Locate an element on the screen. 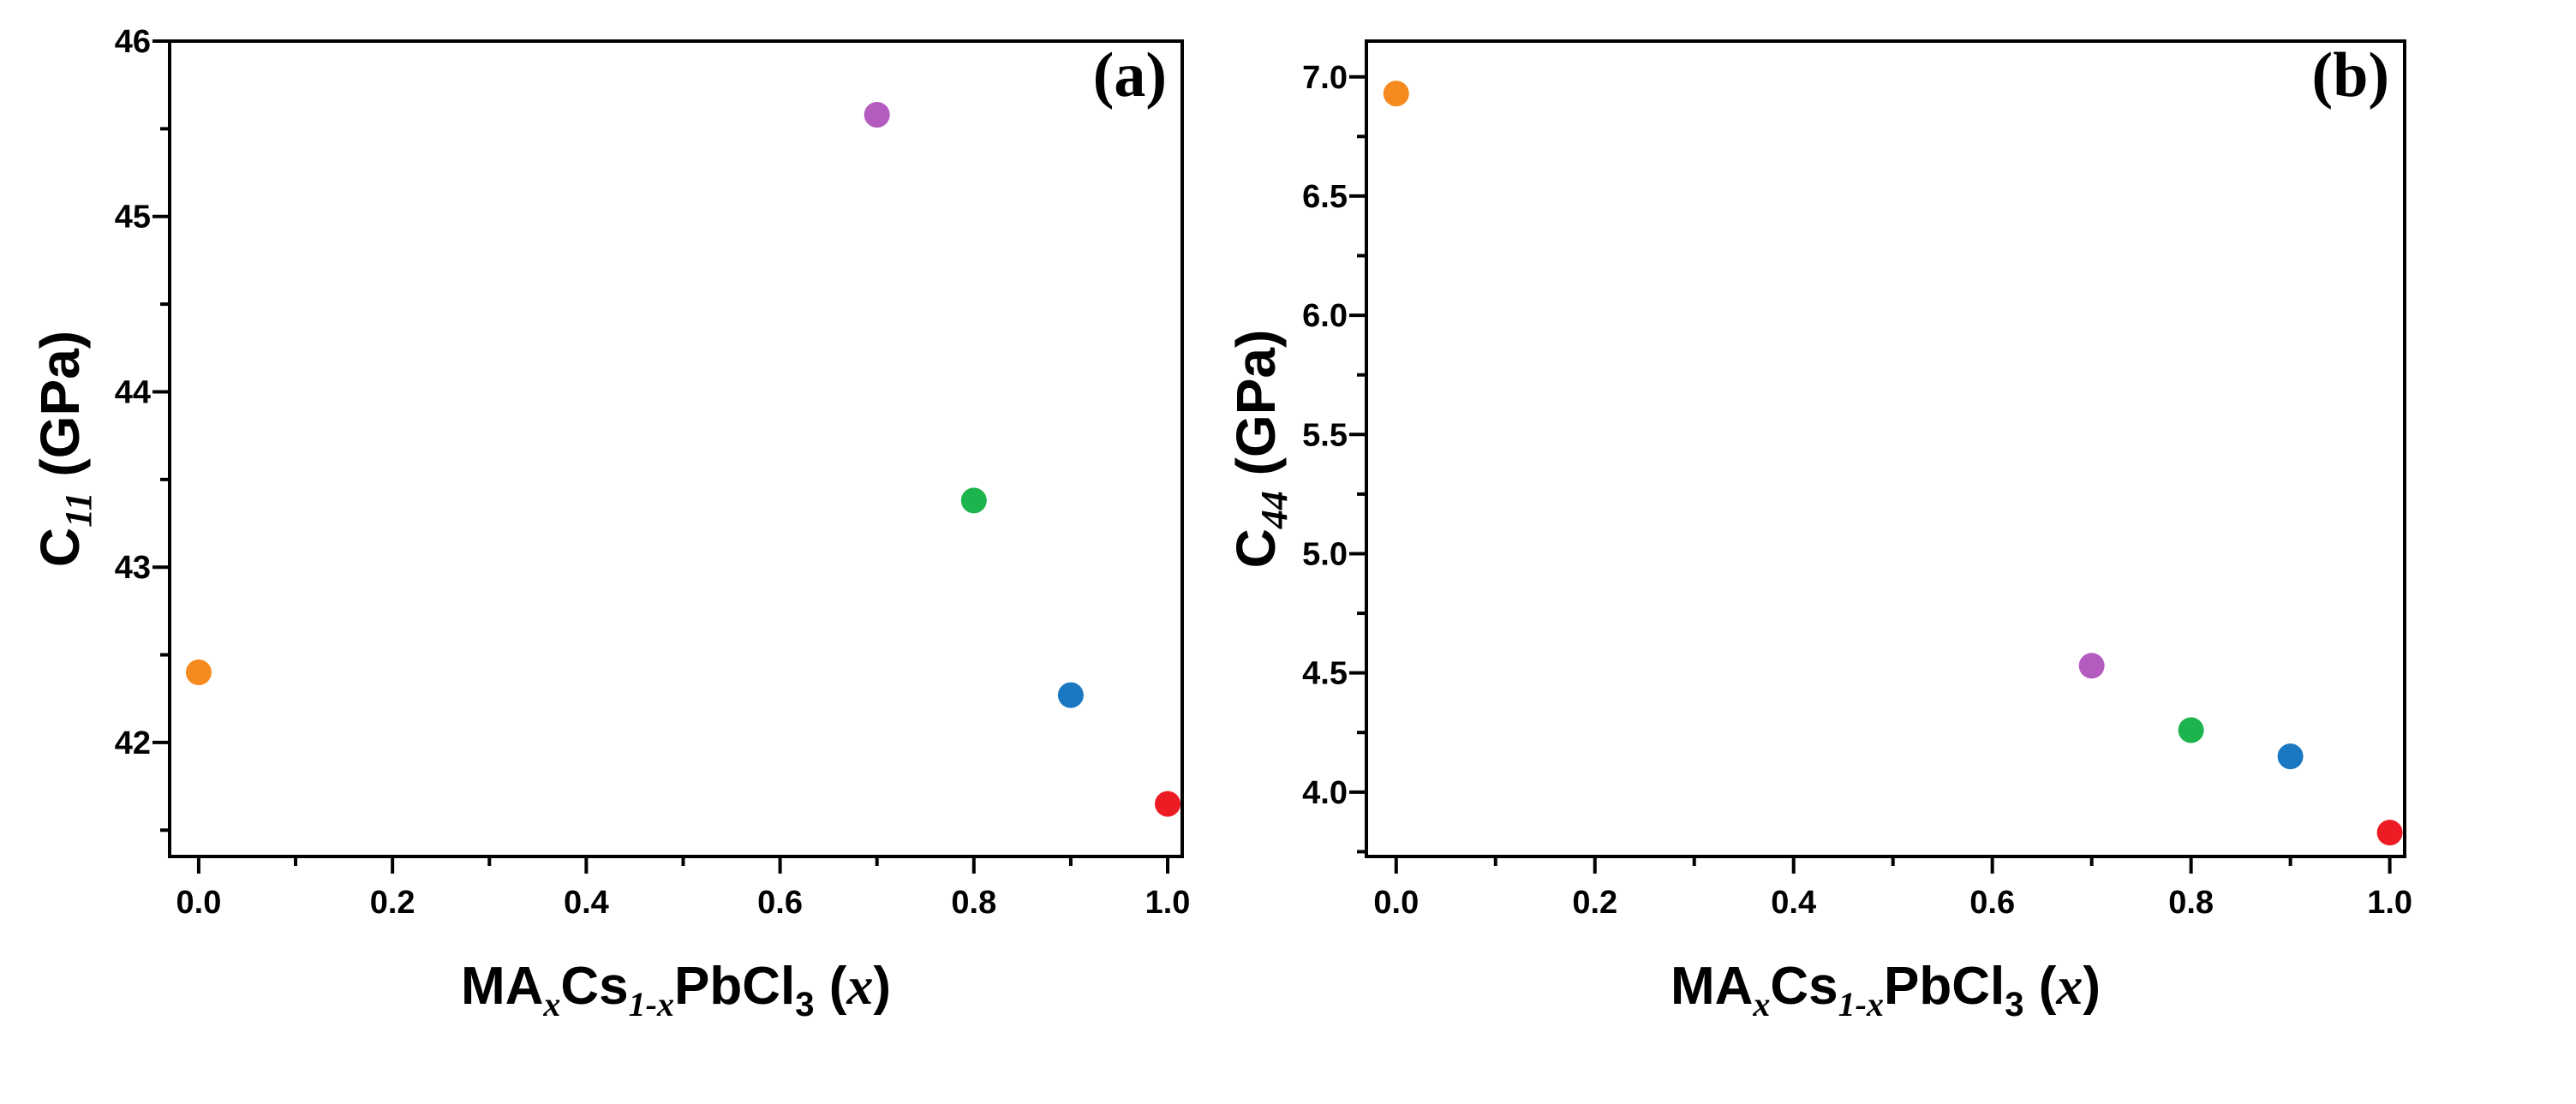  y-tick-label: 4.0 is located at coordinates (1325, 793).